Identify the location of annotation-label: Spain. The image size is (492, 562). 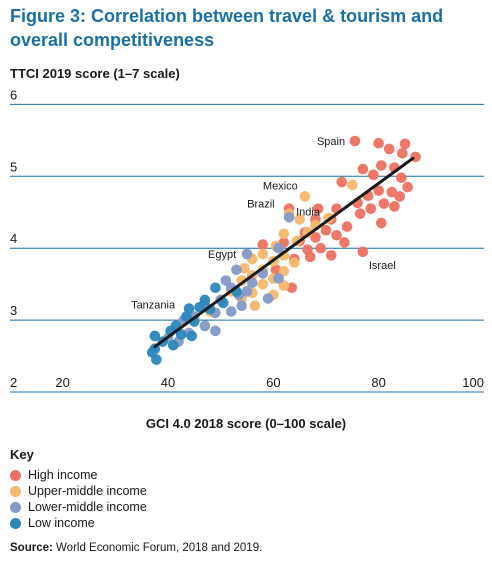
(331, 142).